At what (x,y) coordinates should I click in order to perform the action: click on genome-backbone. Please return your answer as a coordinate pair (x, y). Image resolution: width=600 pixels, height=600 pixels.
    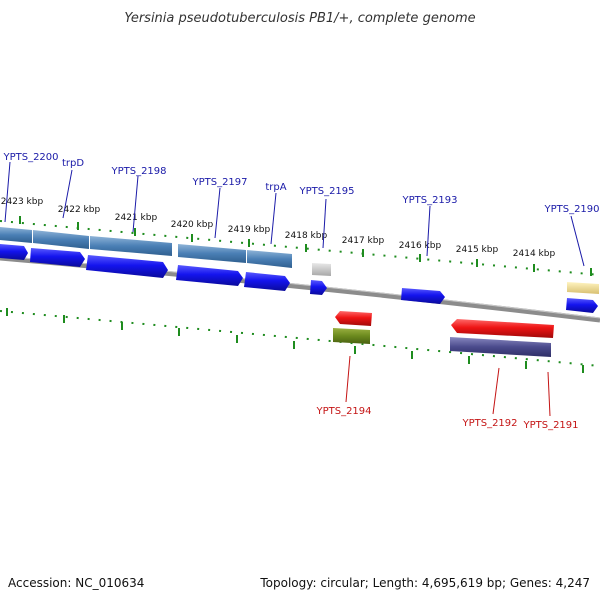
    Looking at the image, I should click on (300, 289).